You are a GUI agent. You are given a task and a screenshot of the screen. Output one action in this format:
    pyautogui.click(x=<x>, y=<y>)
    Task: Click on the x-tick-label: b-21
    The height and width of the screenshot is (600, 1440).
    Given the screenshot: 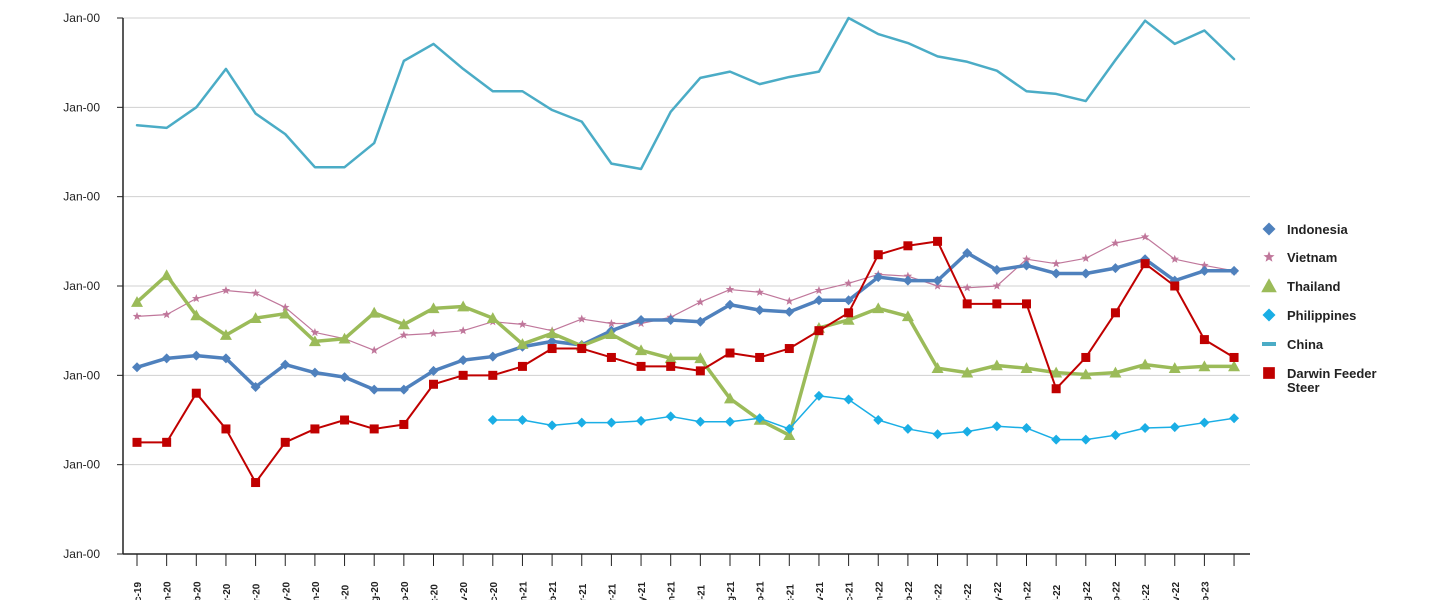 What is the action you would take?
    pyautogui.click(x=553, y=590)
    